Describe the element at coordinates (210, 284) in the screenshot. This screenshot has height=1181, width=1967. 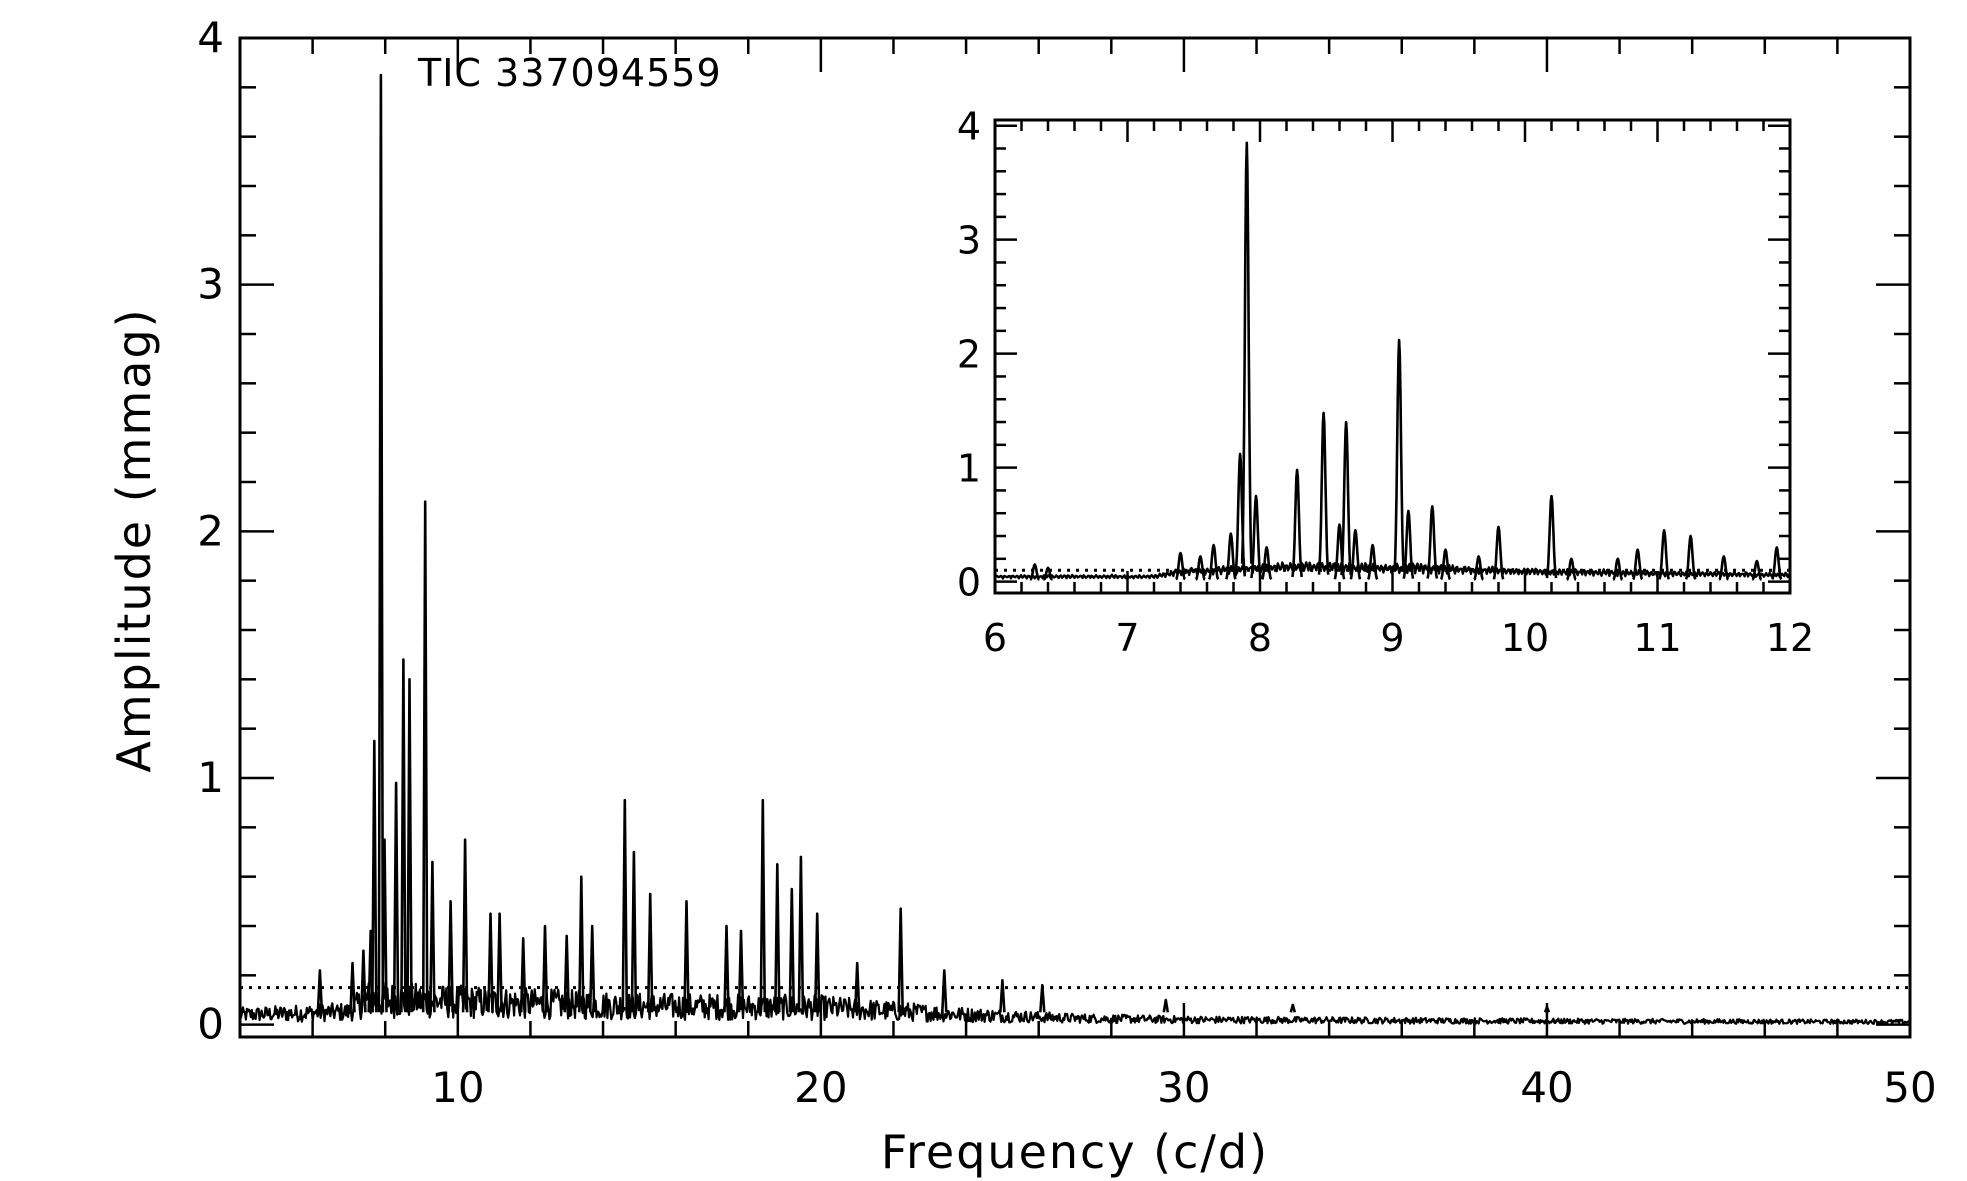
I see `main-y-tick-label: 3` at that location.